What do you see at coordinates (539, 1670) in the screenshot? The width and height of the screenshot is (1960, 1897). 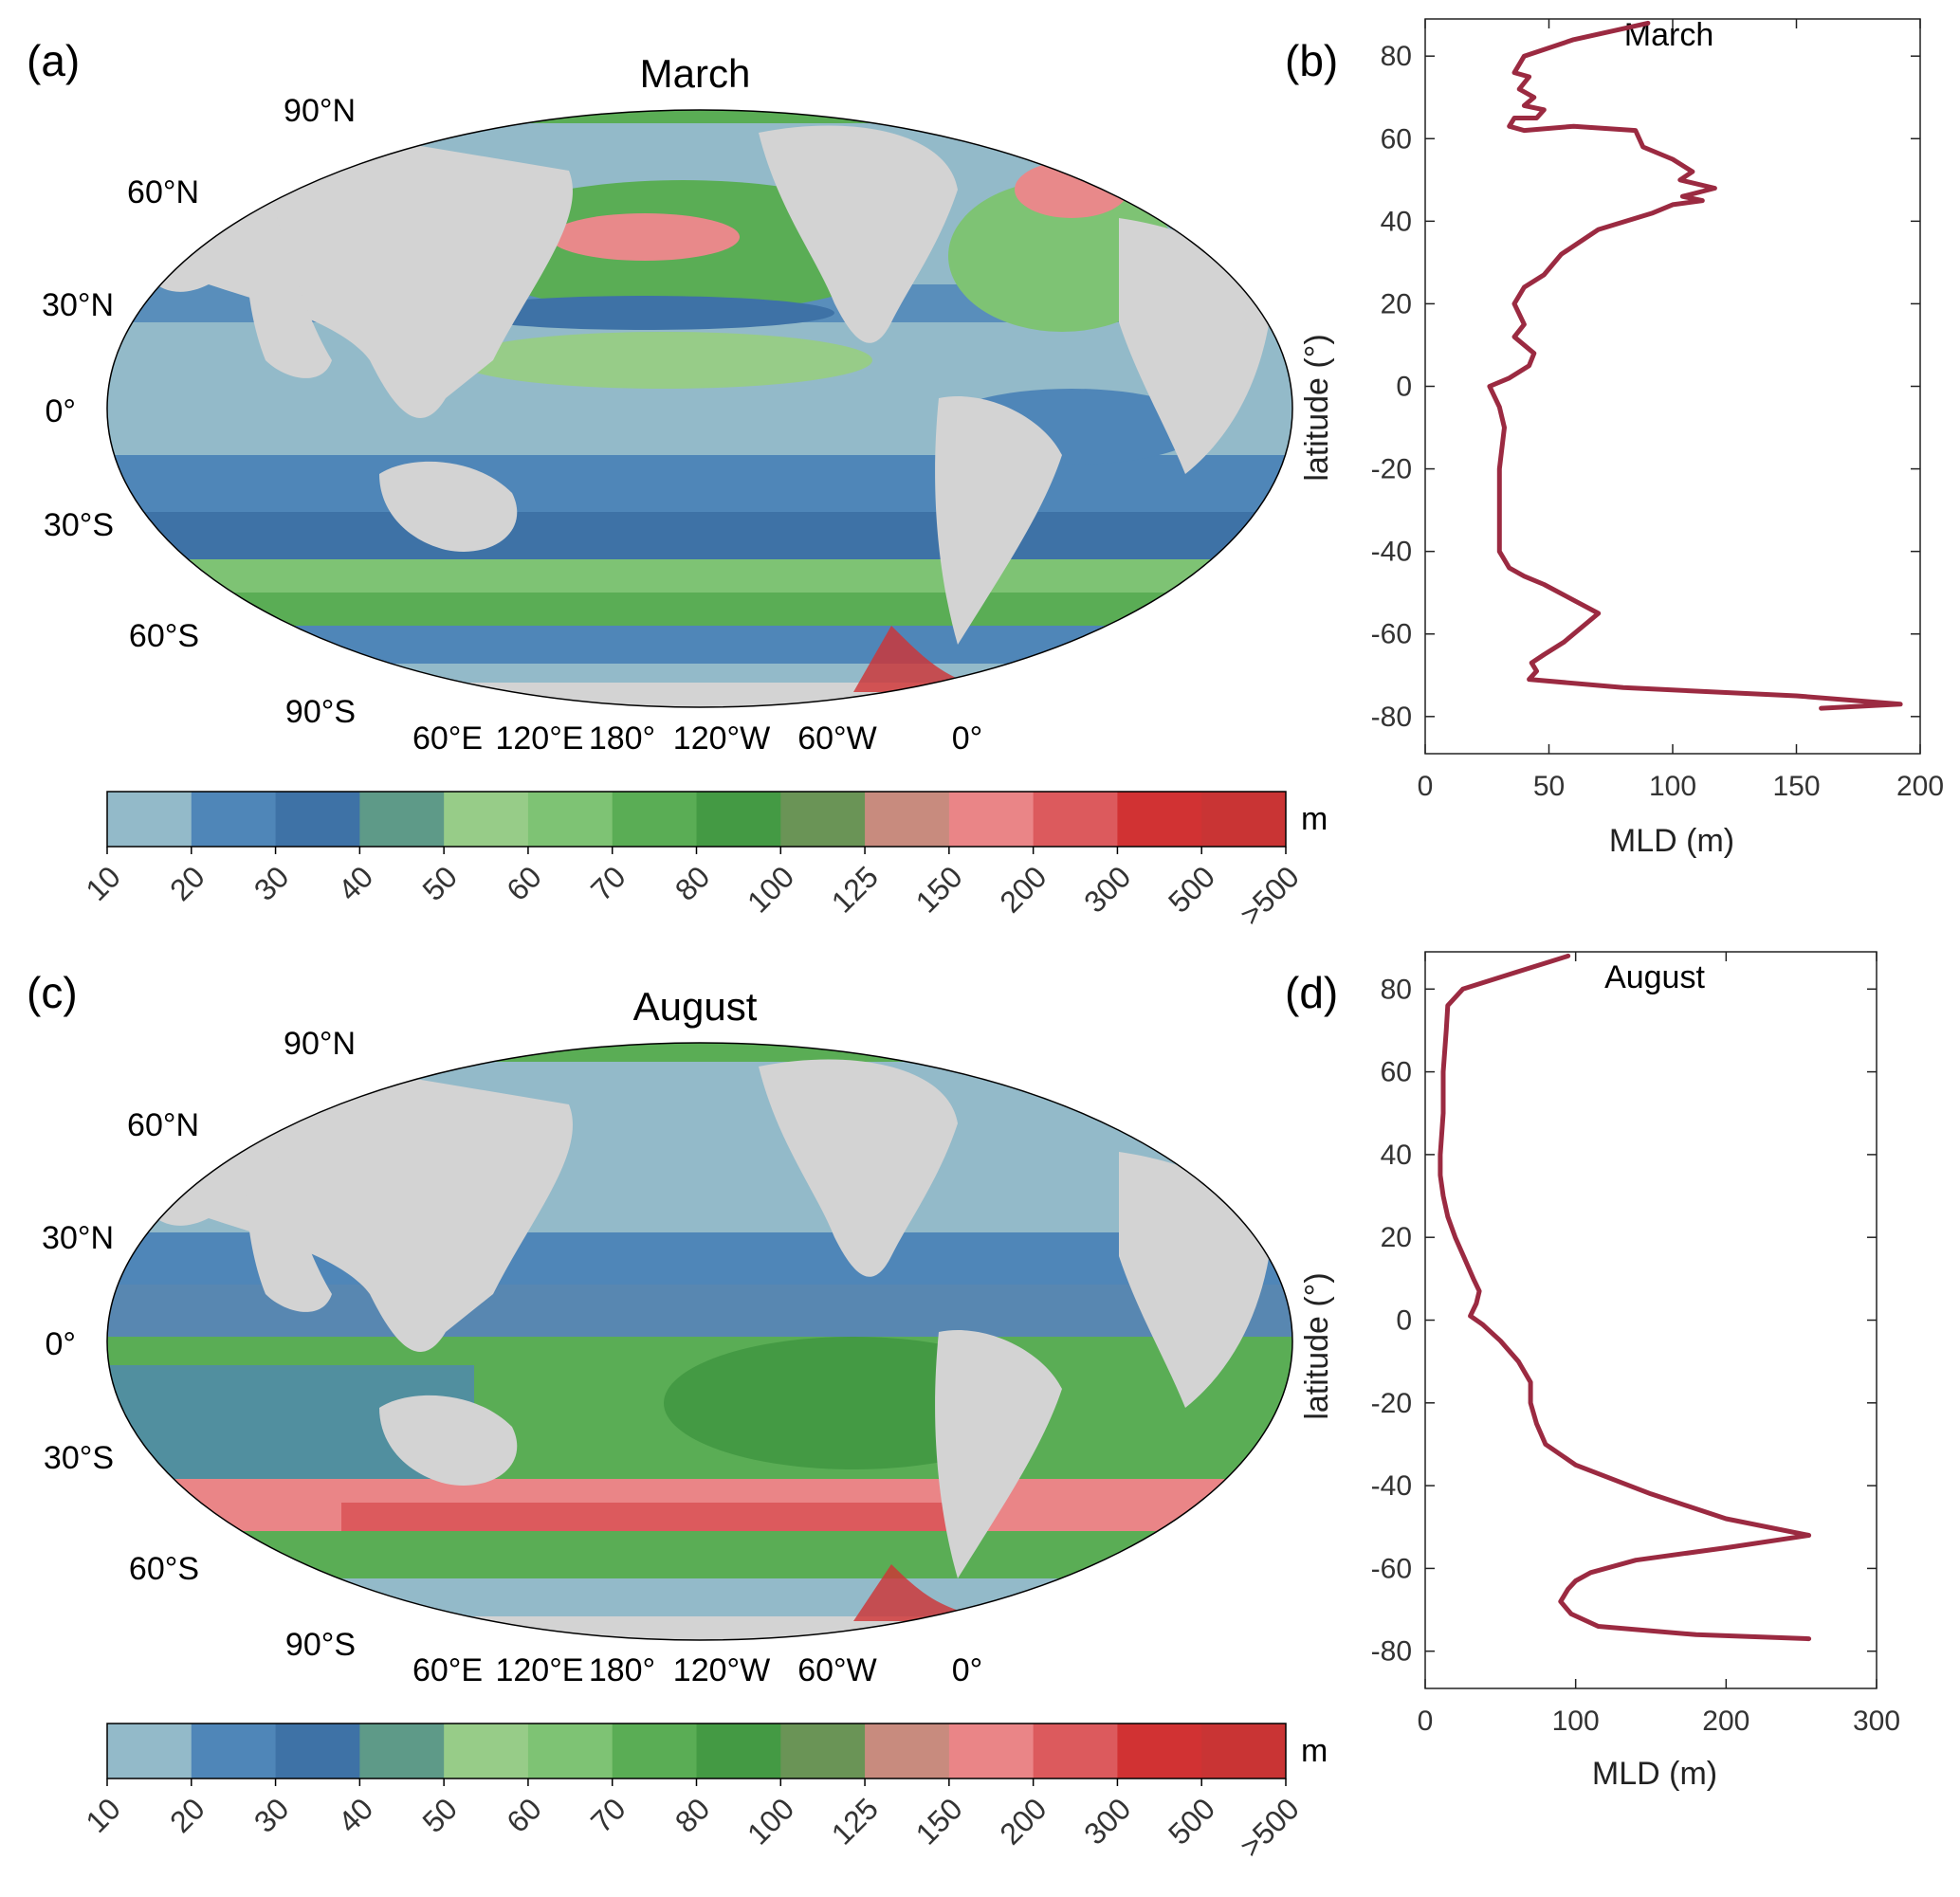 I see `lon-label: 120°E` at bounding box center [539, 1670].